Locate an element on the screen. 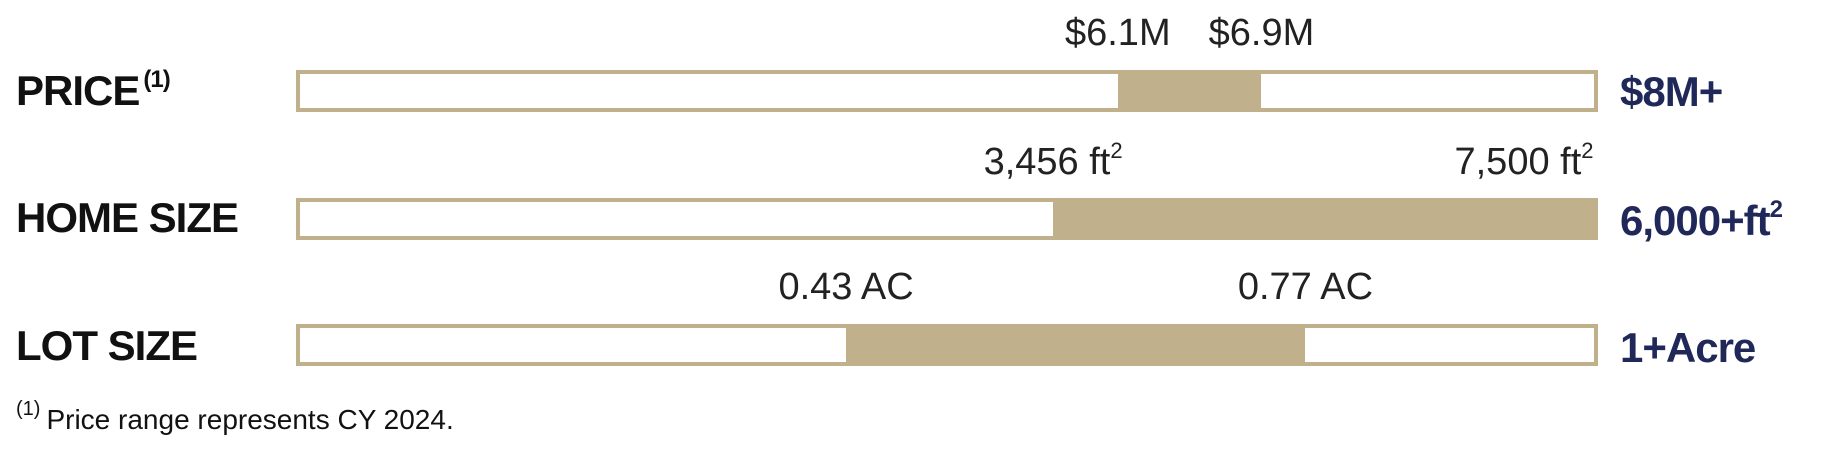  max-label: $8M+ is located at coordinates (1671, 92).